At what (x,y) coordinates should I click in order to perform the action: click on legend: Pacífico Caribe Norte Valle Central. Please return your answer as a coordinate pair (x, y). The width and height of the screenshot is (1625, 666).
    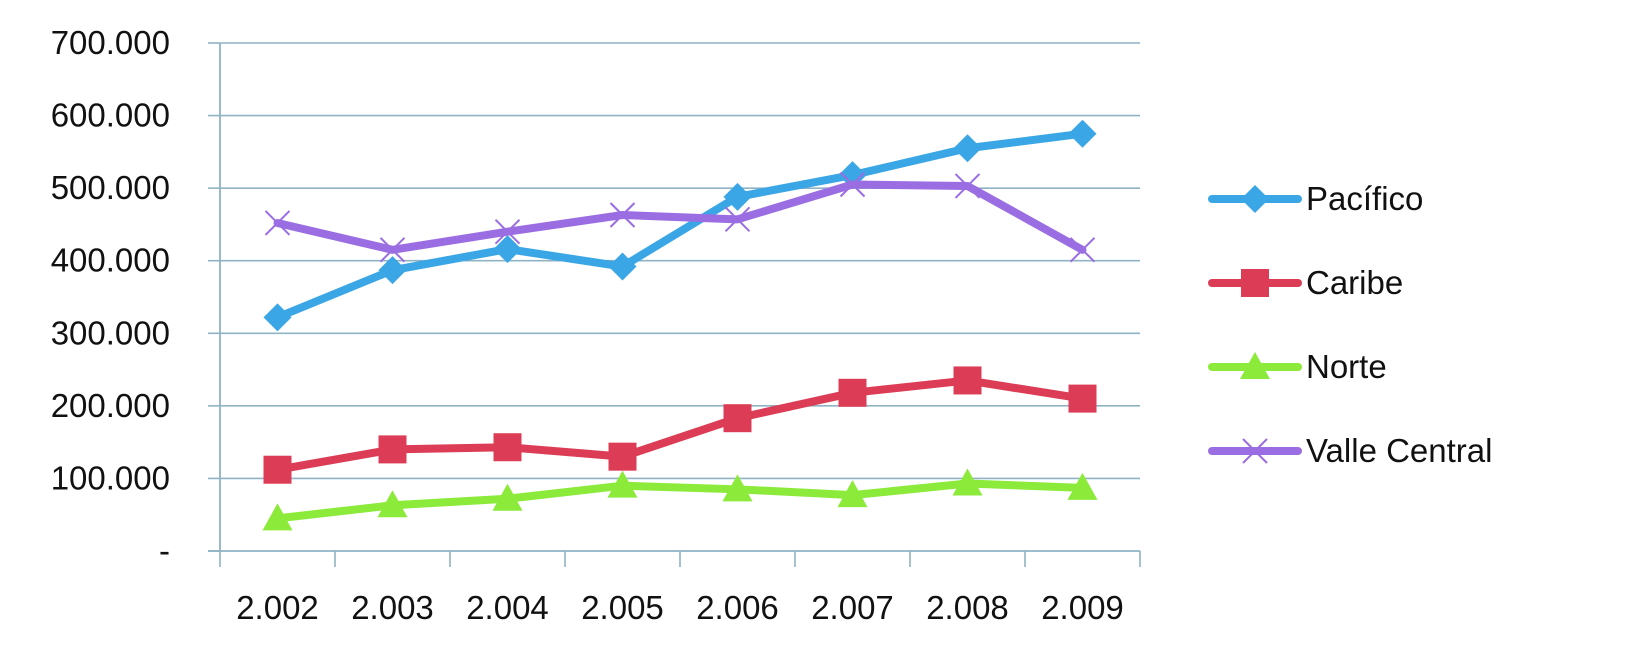
    Looking at the image, I should click on (1350, 324).